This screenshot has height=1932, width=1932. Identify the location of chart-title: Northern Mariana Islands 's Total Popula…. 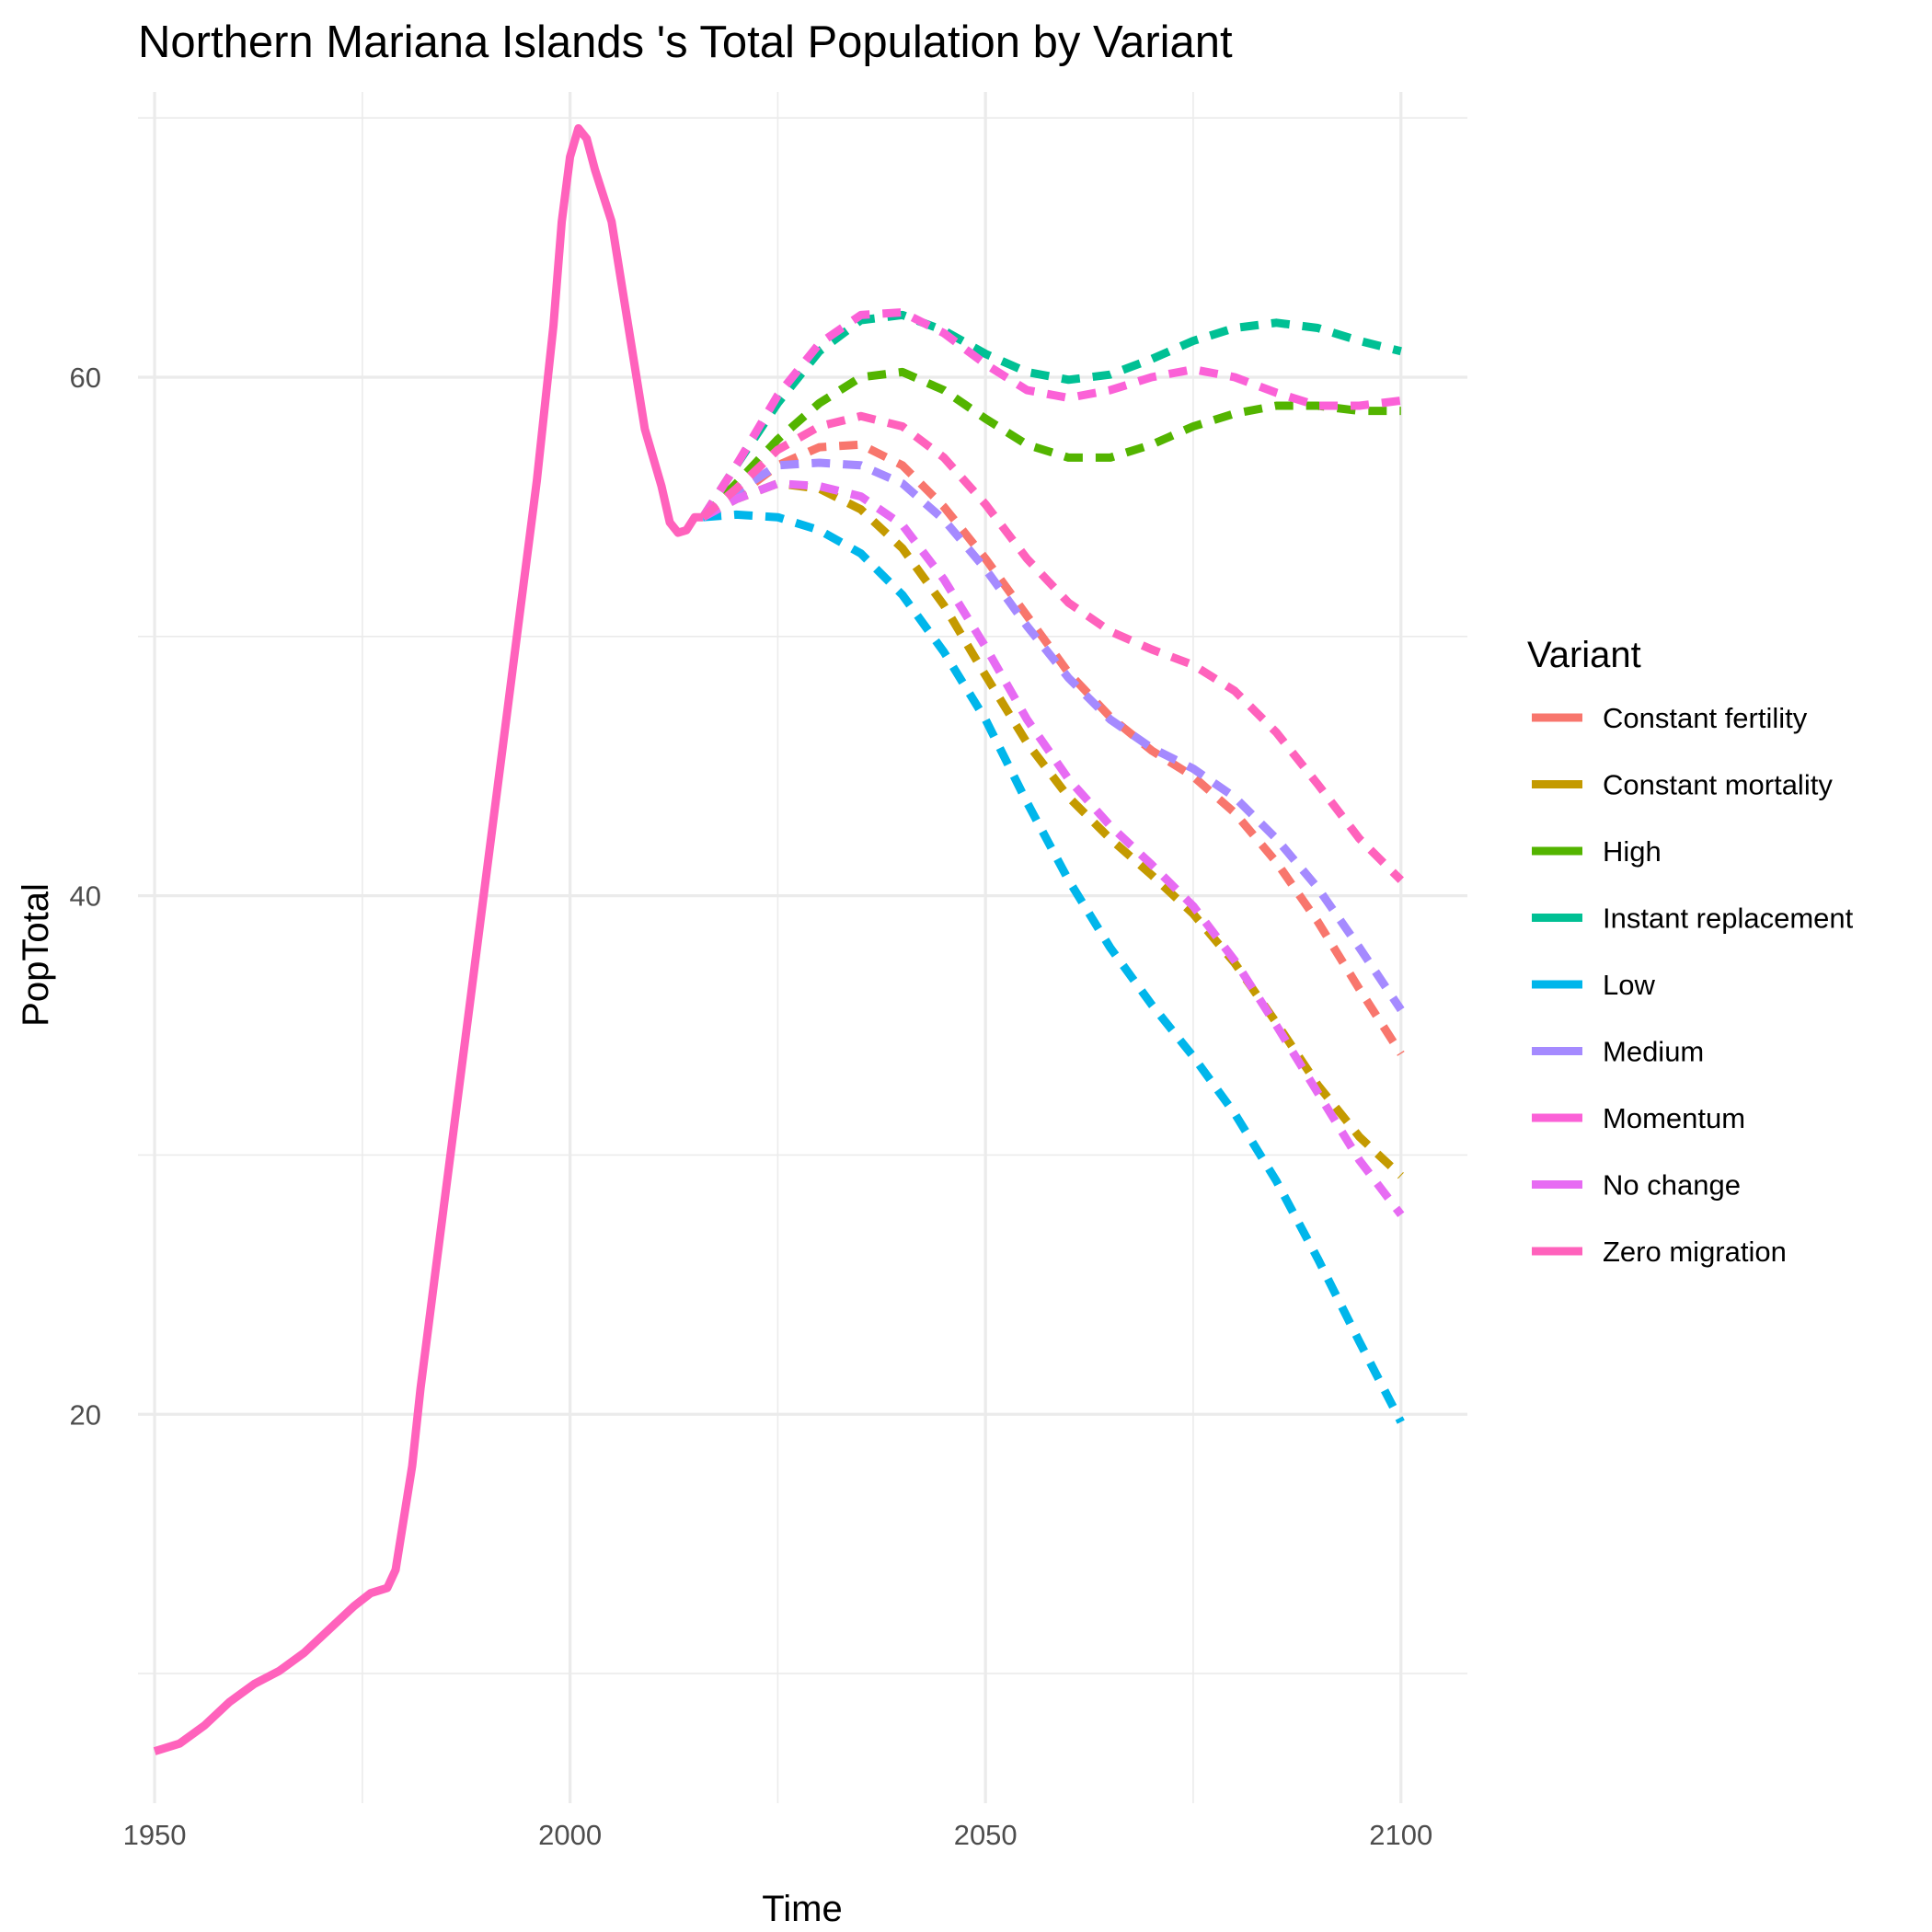
(685, 42).